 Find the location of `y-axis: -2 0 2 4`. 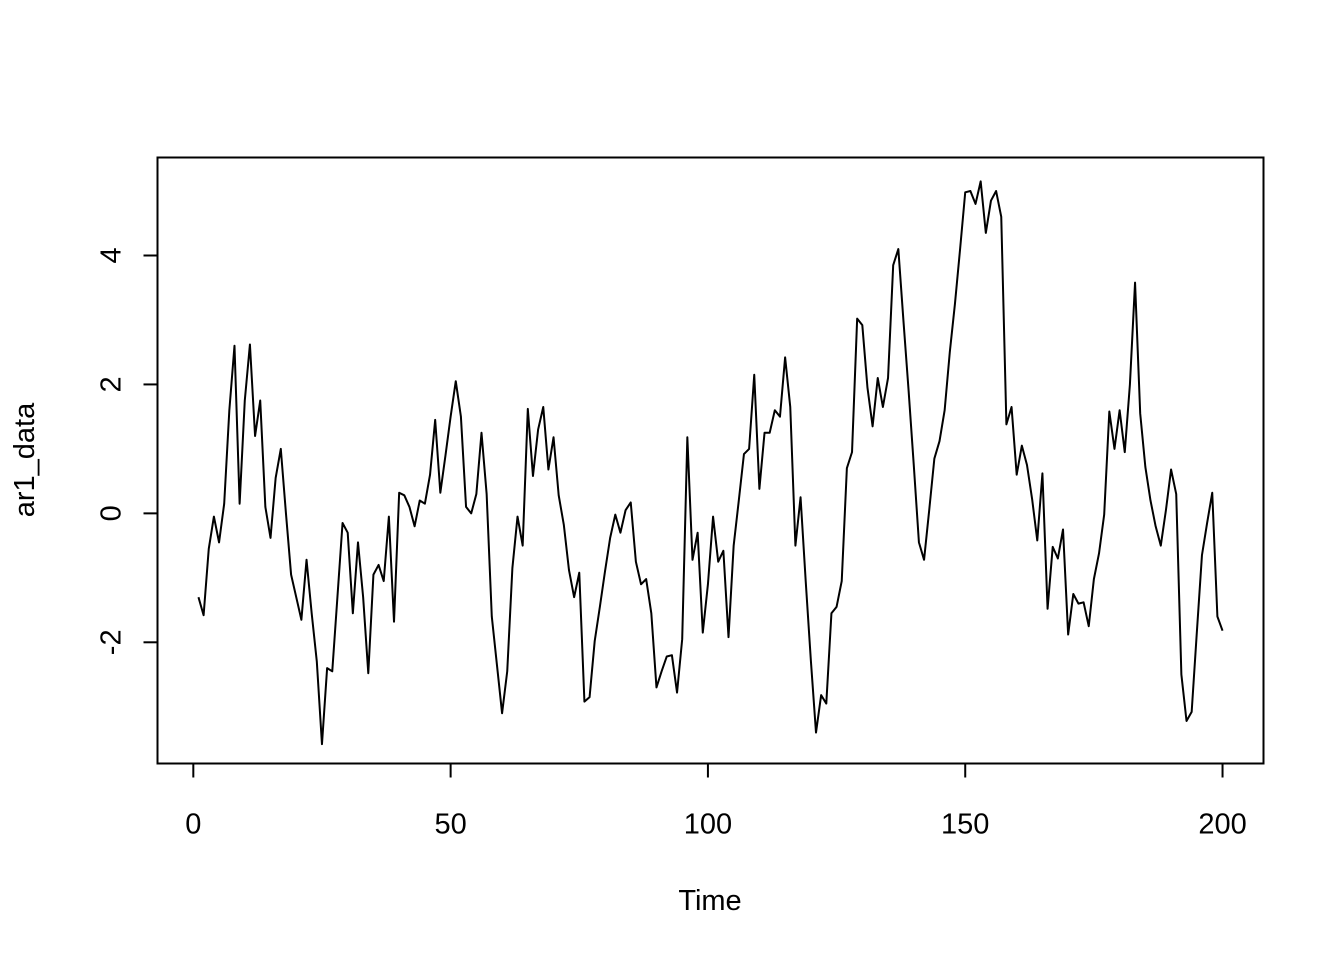

y-axis: -2 0 2 4 is located at coordinates (127, 451).